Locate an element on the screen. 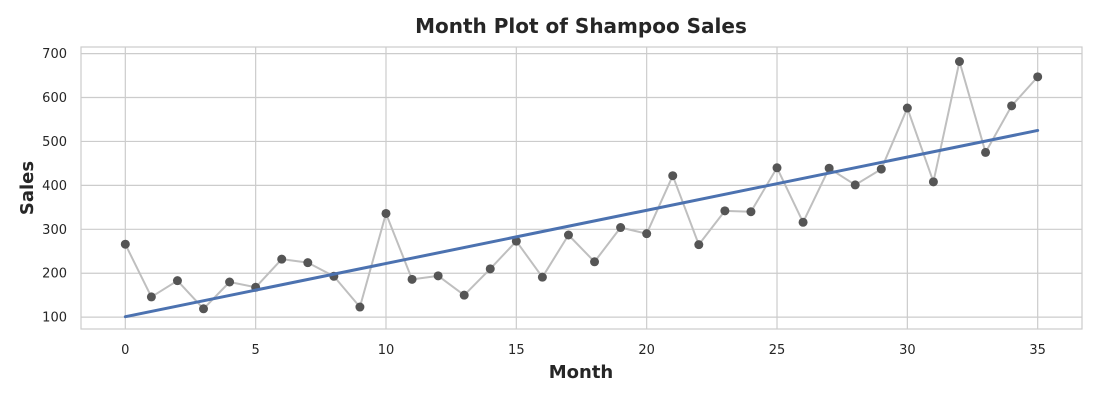  y-tick-label: 500 is located at coordinates (54, 142).